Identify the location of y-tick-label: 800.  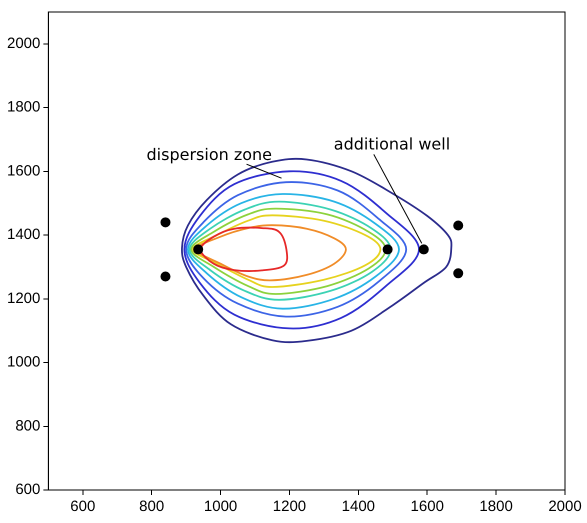
(27, 425).